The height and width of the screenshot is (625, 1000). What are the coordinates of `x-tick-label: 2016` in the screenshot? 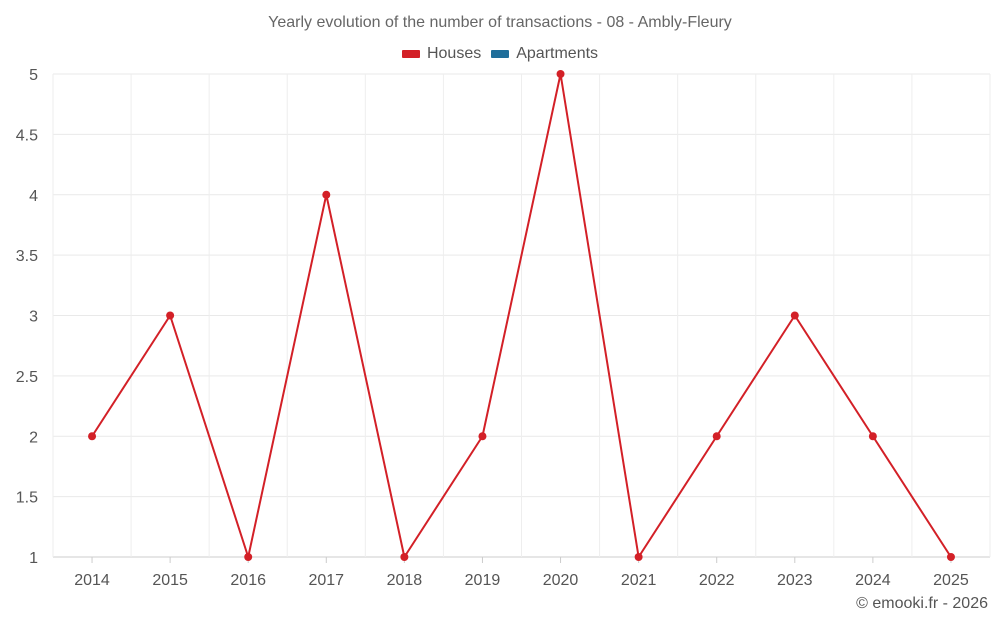 It's located at (248, 580).